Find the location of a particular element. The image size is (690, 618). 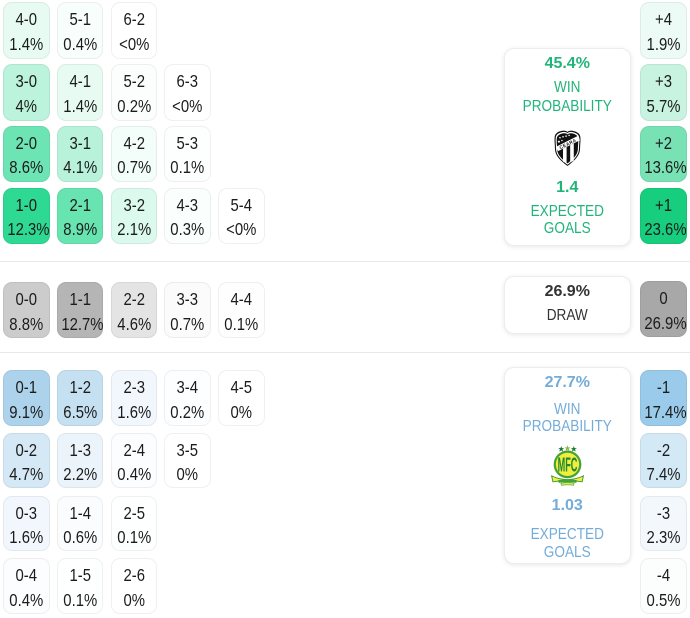

svg-text: MFC is located at coordinates (567, 466).